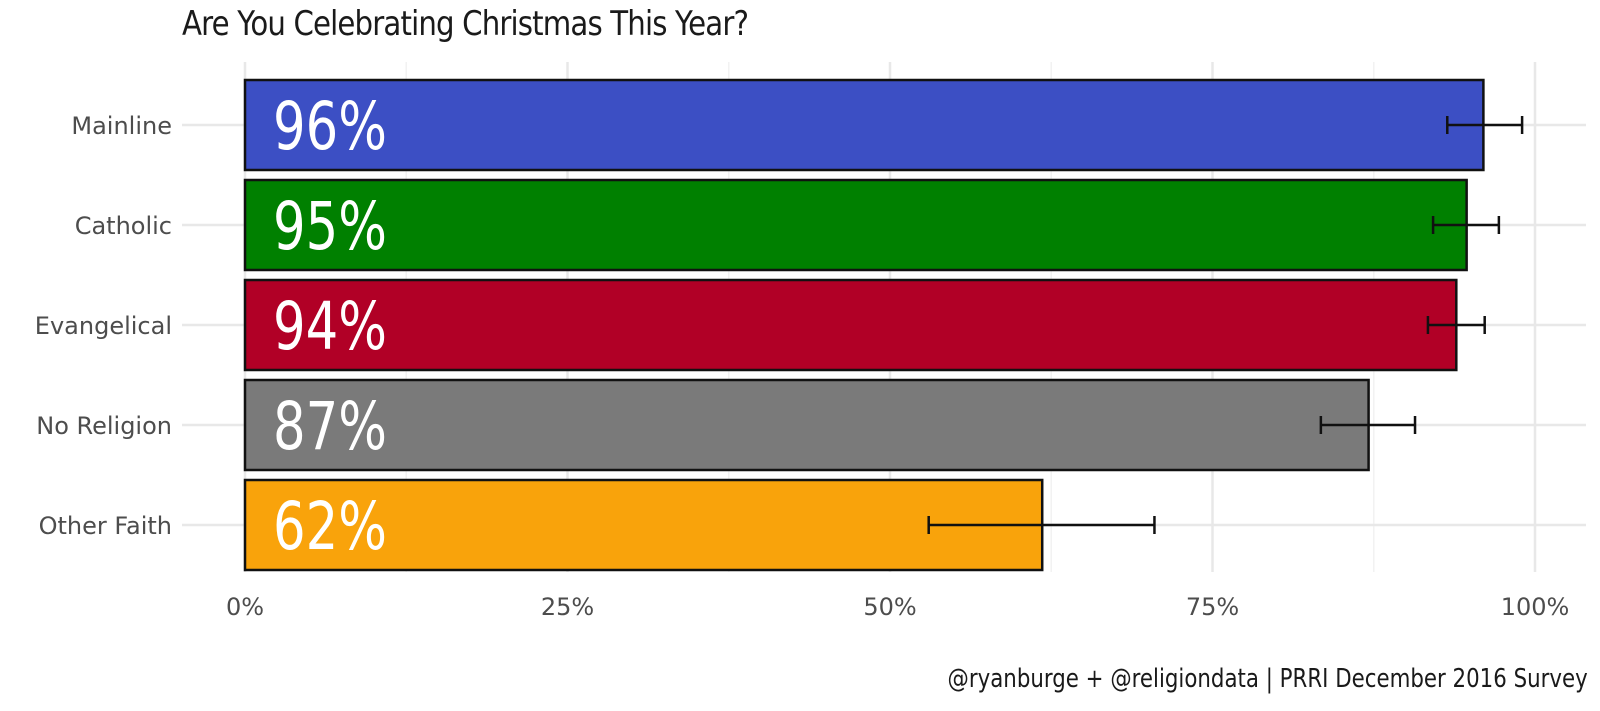 The width and height of the screenshot is (1600, 711). Describe the element at coordinates (330, 126) in the screenshot. I see `value-label: 96%` at that location.